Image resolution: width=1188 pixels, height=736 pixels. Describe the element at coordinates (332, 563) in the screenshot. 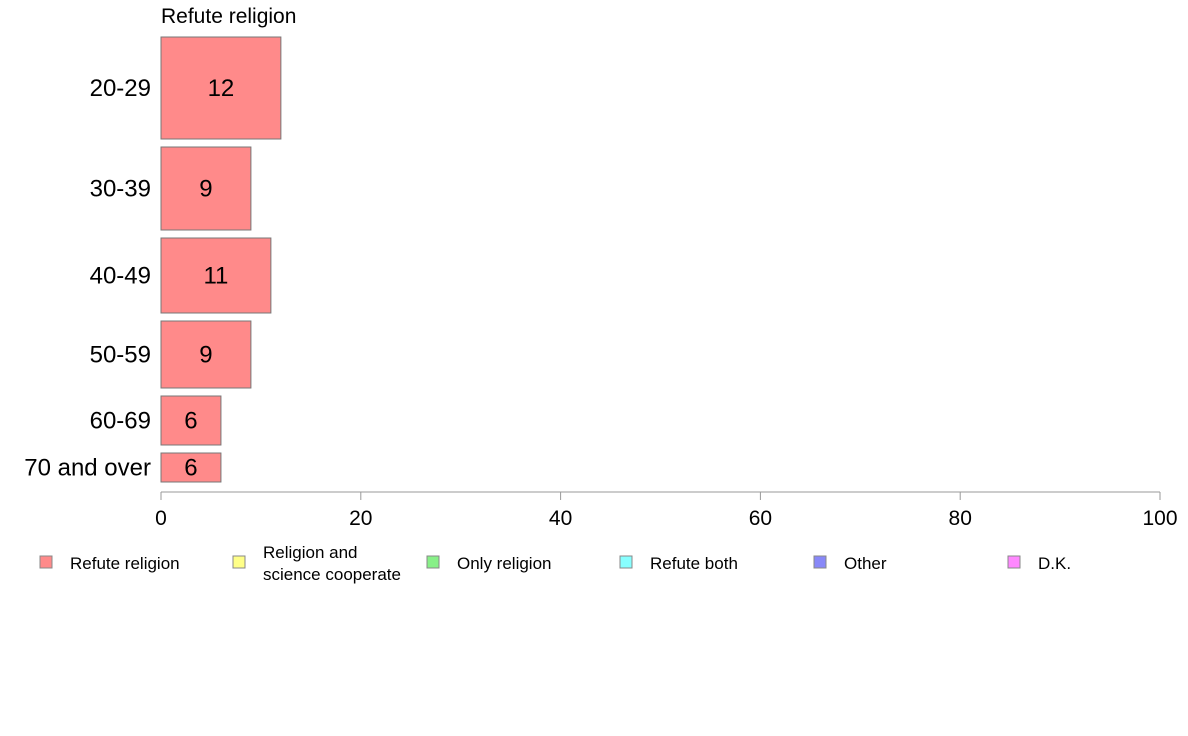

I see `legend-label: Religion and science cooperate` at that location.